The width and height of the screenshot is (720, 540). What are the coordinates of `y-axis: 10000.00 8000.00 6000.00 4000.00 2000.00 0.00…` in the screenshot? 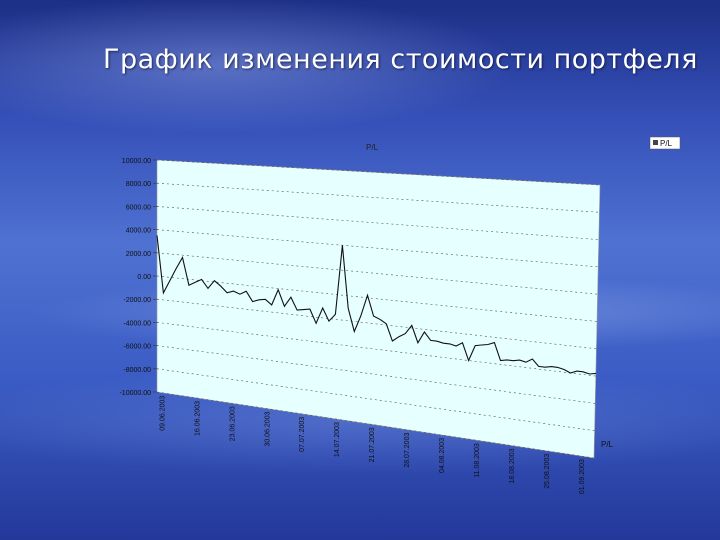 It's located at (138, 277).